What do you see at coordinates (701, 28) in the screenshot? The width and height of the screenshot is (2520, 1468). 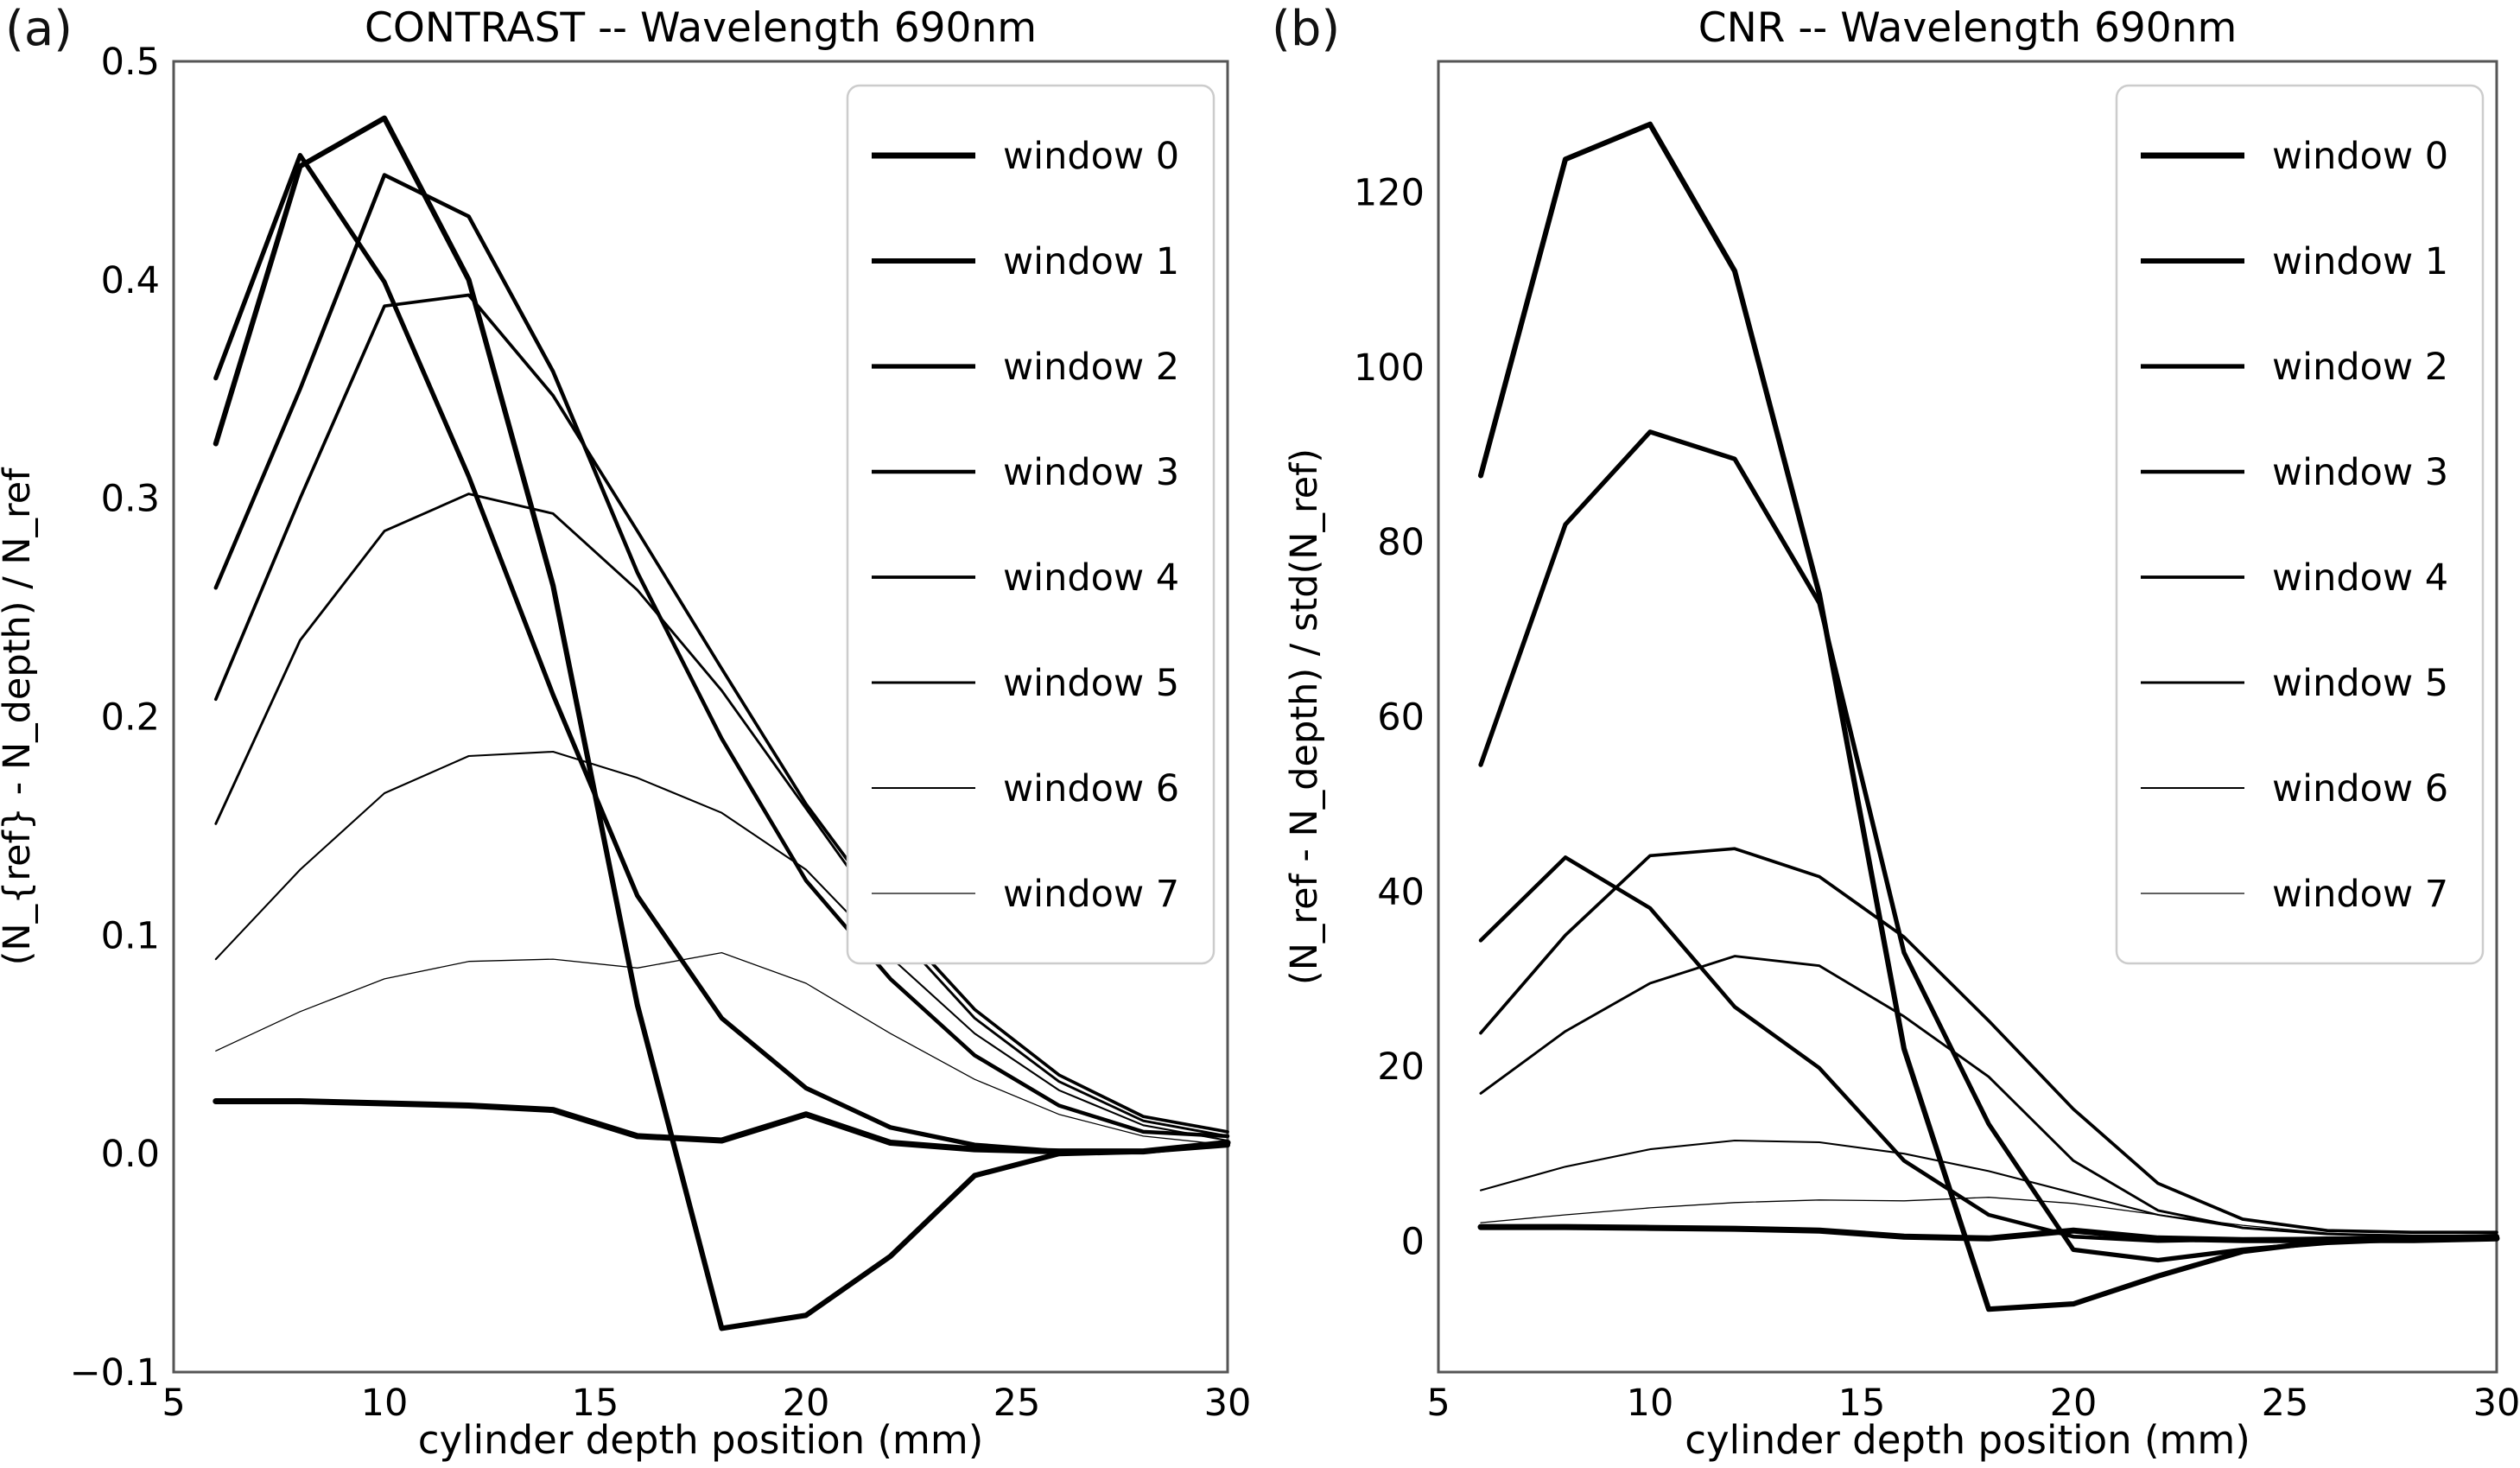 I see `chart-title: CONTRAST -- Wavelength 690nm` at bounding box center [701, 28].